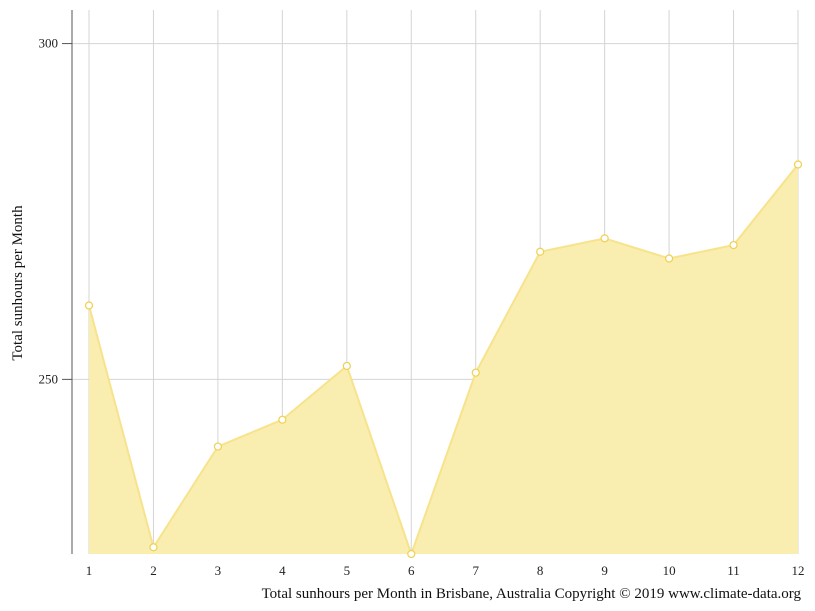  What do you see at coordinates (67, 282) in the screenshot?
I see `axes` at bounding box center [67, 282].